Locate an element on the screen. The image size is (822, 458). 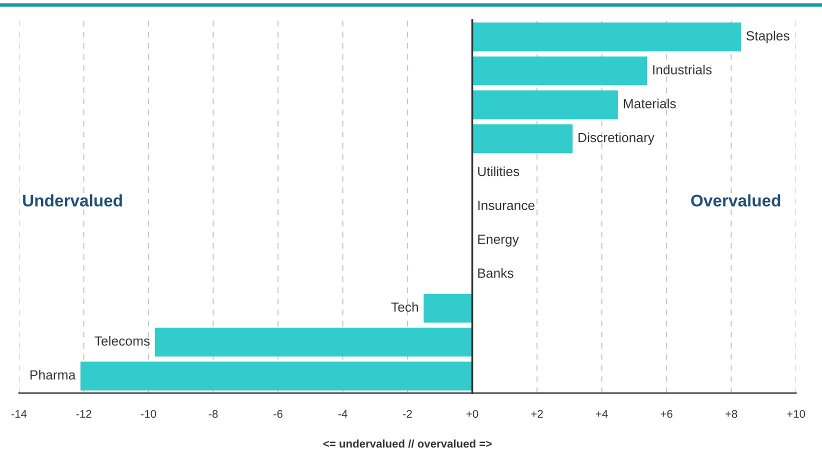
x-tick-label: -4 is located at coordinates (343, 414).